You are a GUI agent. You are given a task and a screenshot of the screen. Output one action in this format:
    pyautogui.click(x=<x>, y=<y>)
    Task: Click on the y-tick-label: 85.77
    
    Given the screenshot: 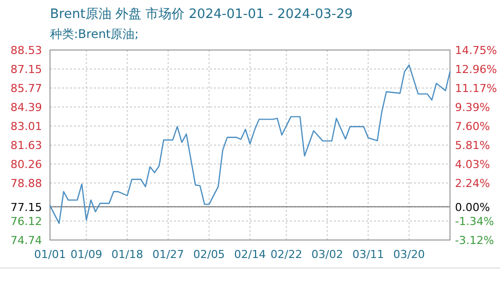 What is the action you would take?
    pyautogui.click(x=26, y=89)
    